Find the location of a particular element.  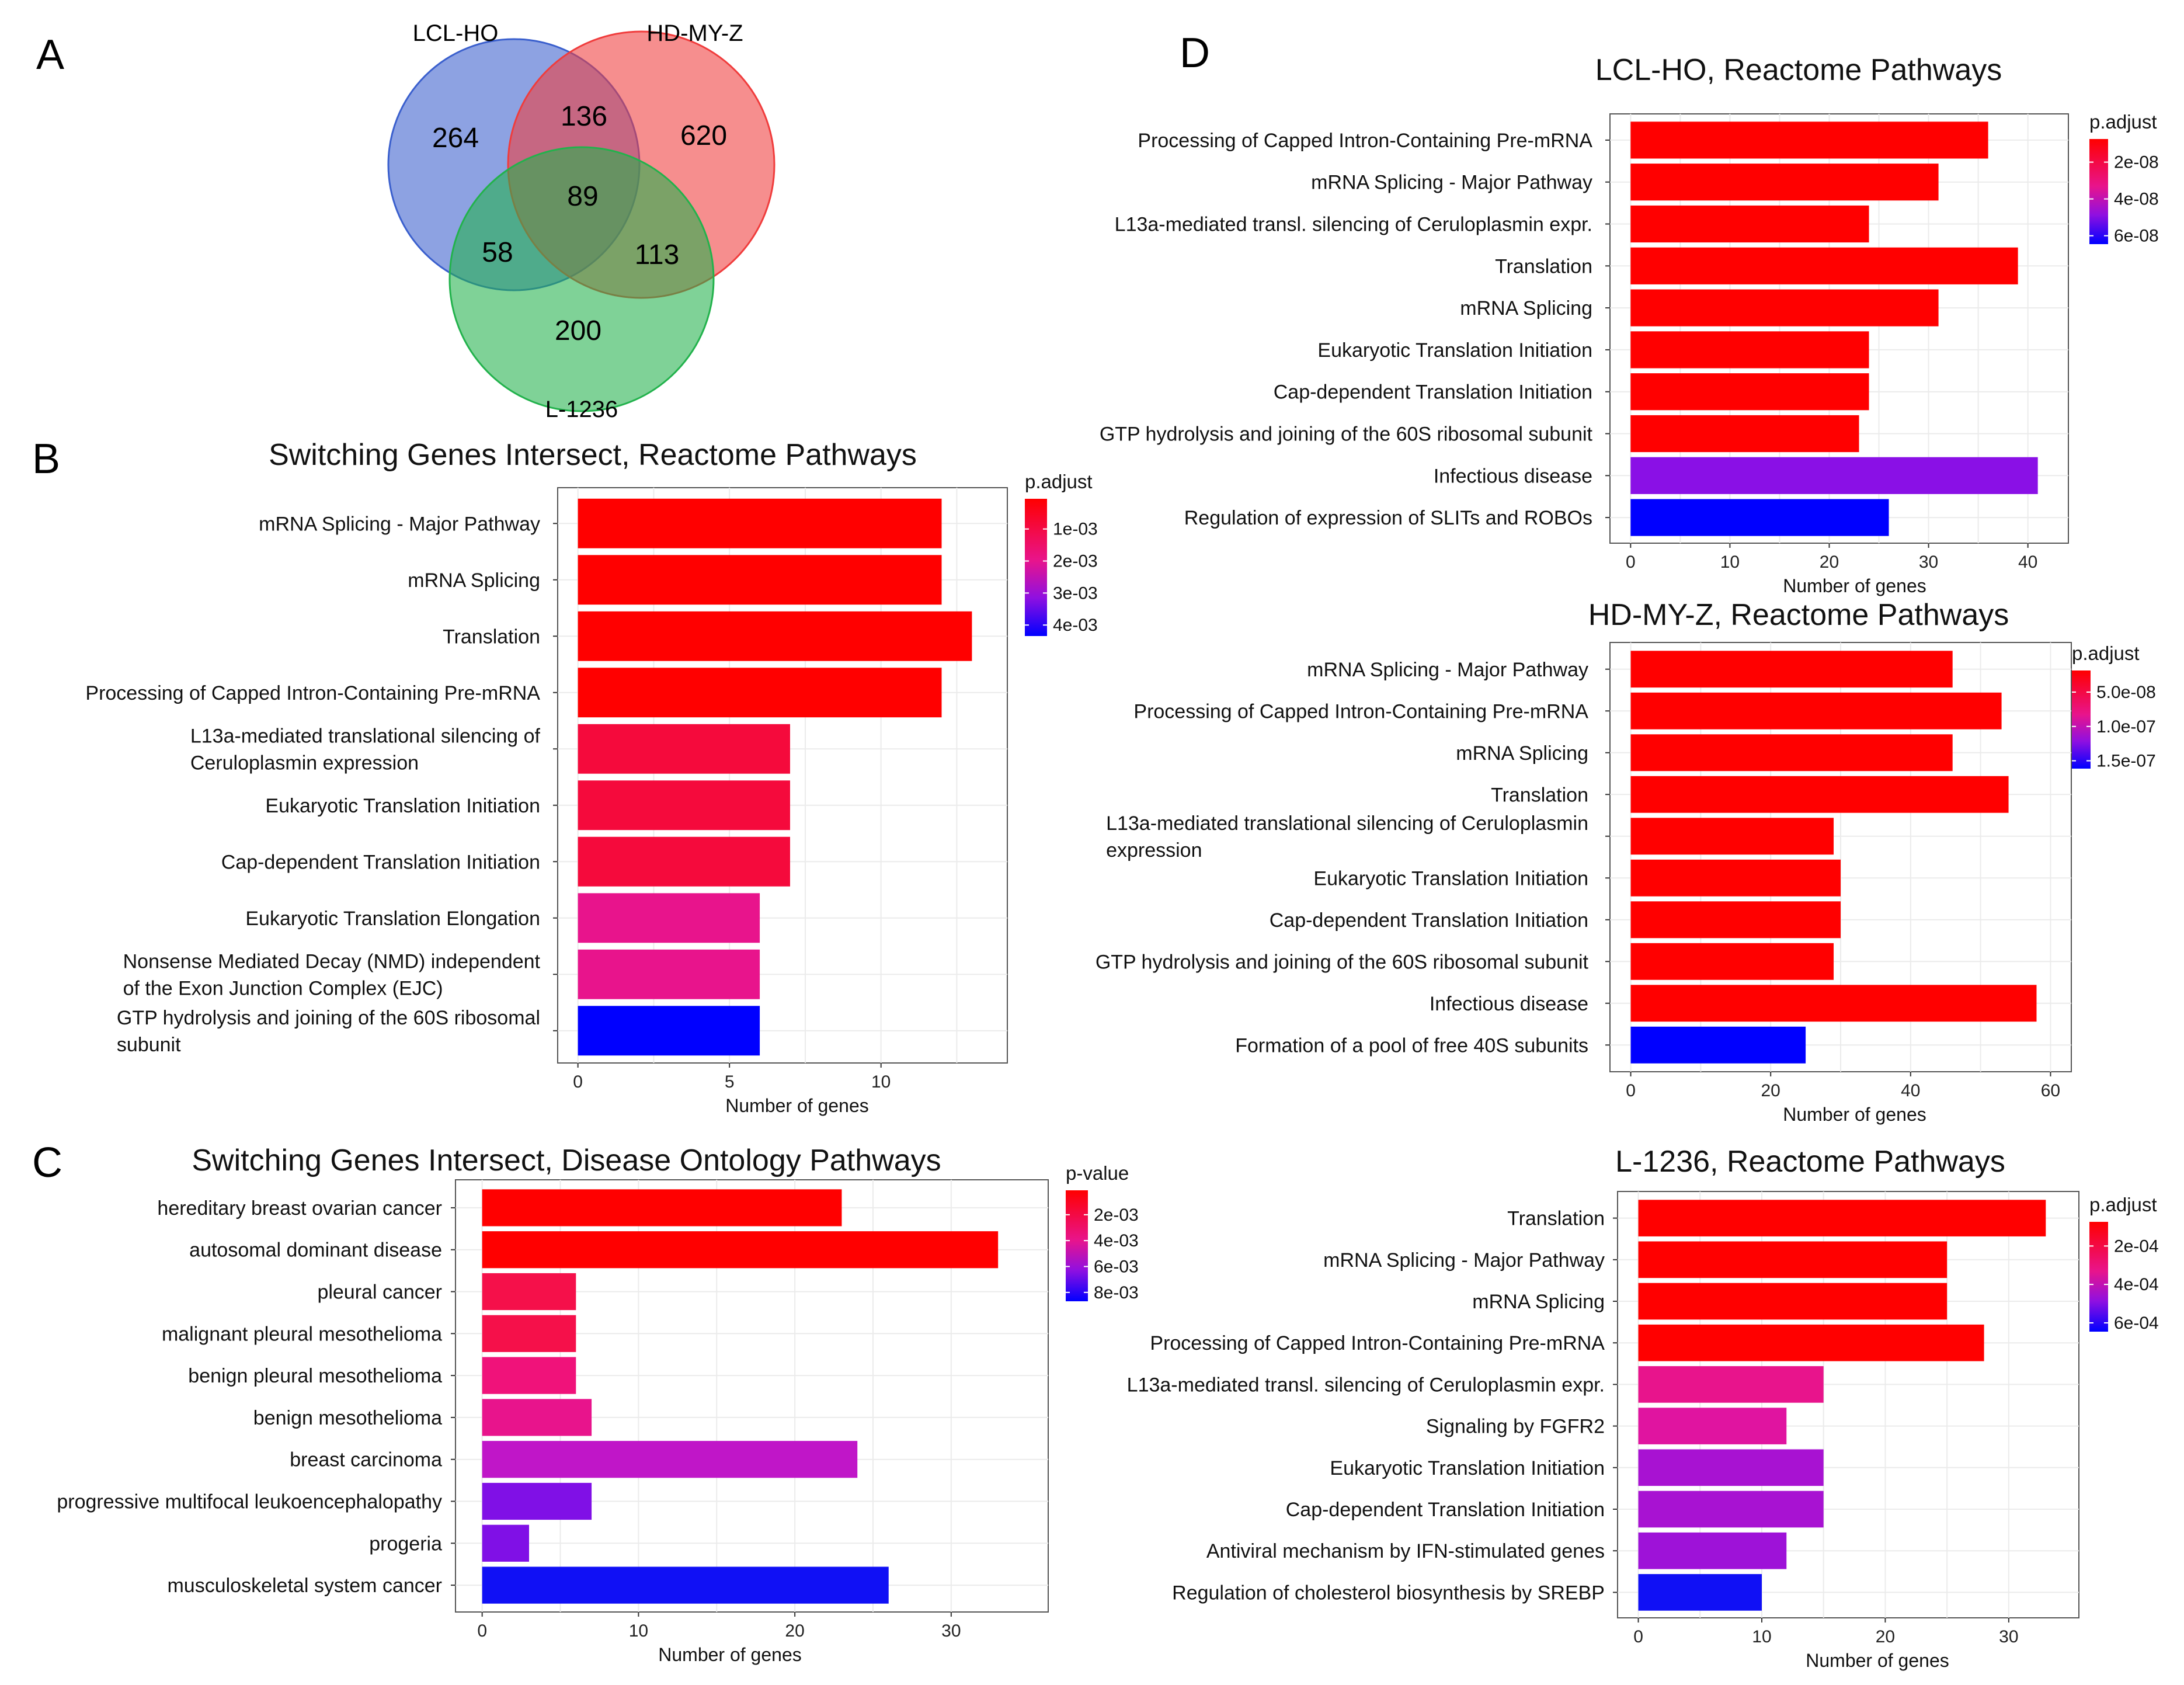

category-label: benign mesothelioma is located at coordinates (347, 1418).